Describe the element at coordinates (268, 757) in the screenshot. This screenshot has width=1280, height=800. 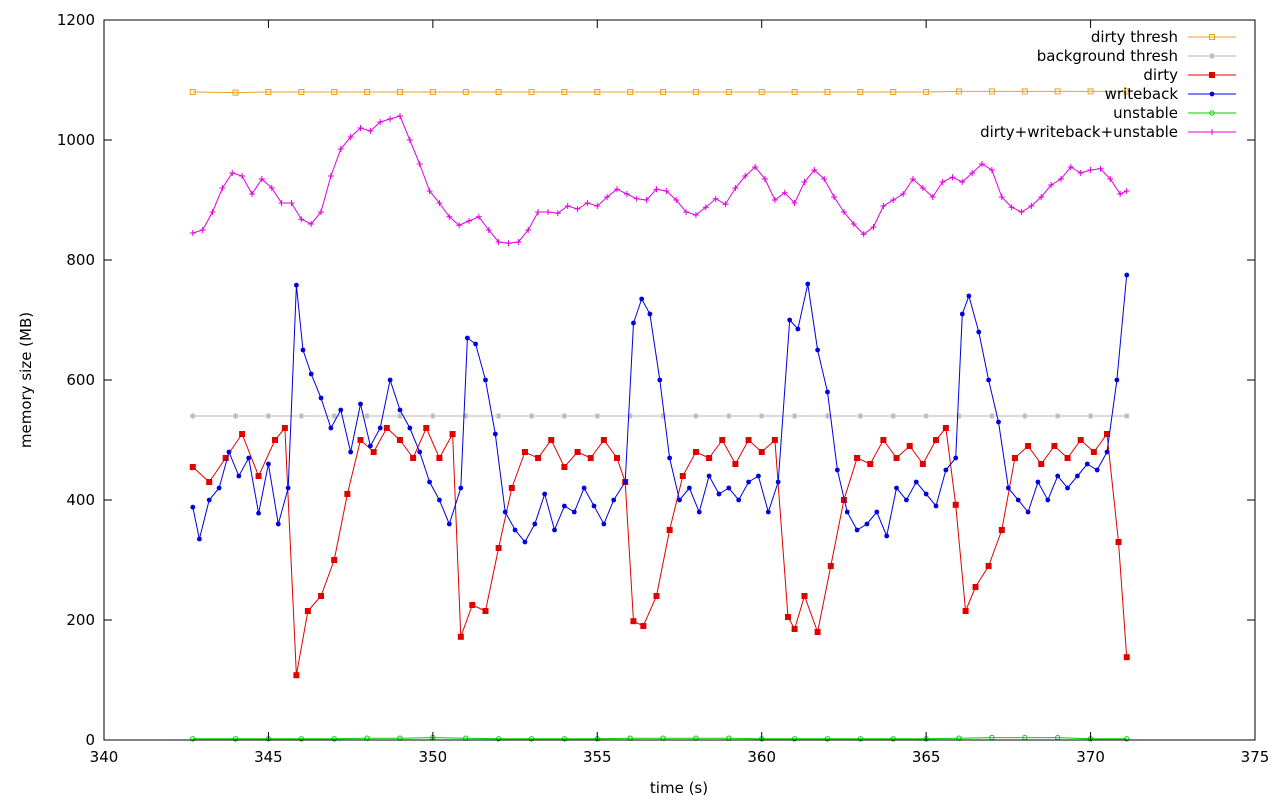
I see `x-tick-label: 345` at that location.